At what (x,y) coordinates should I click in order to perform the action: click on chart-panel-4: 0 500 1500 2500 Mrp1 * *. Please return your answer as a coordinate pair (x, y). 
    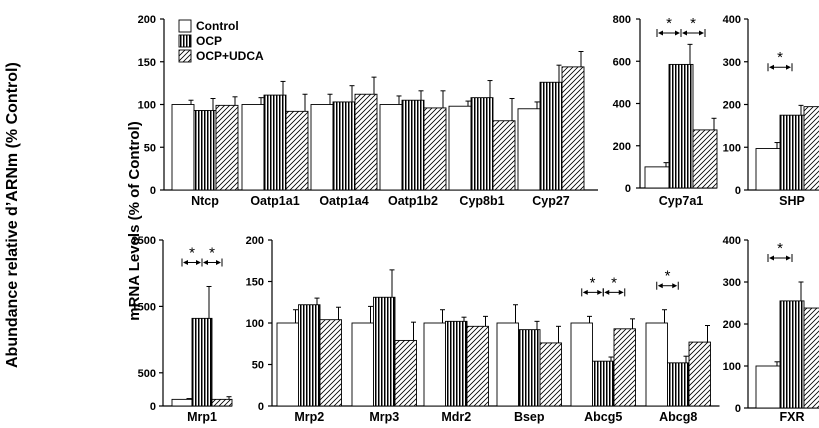
    Looking at the image, I should click on (182, 329).